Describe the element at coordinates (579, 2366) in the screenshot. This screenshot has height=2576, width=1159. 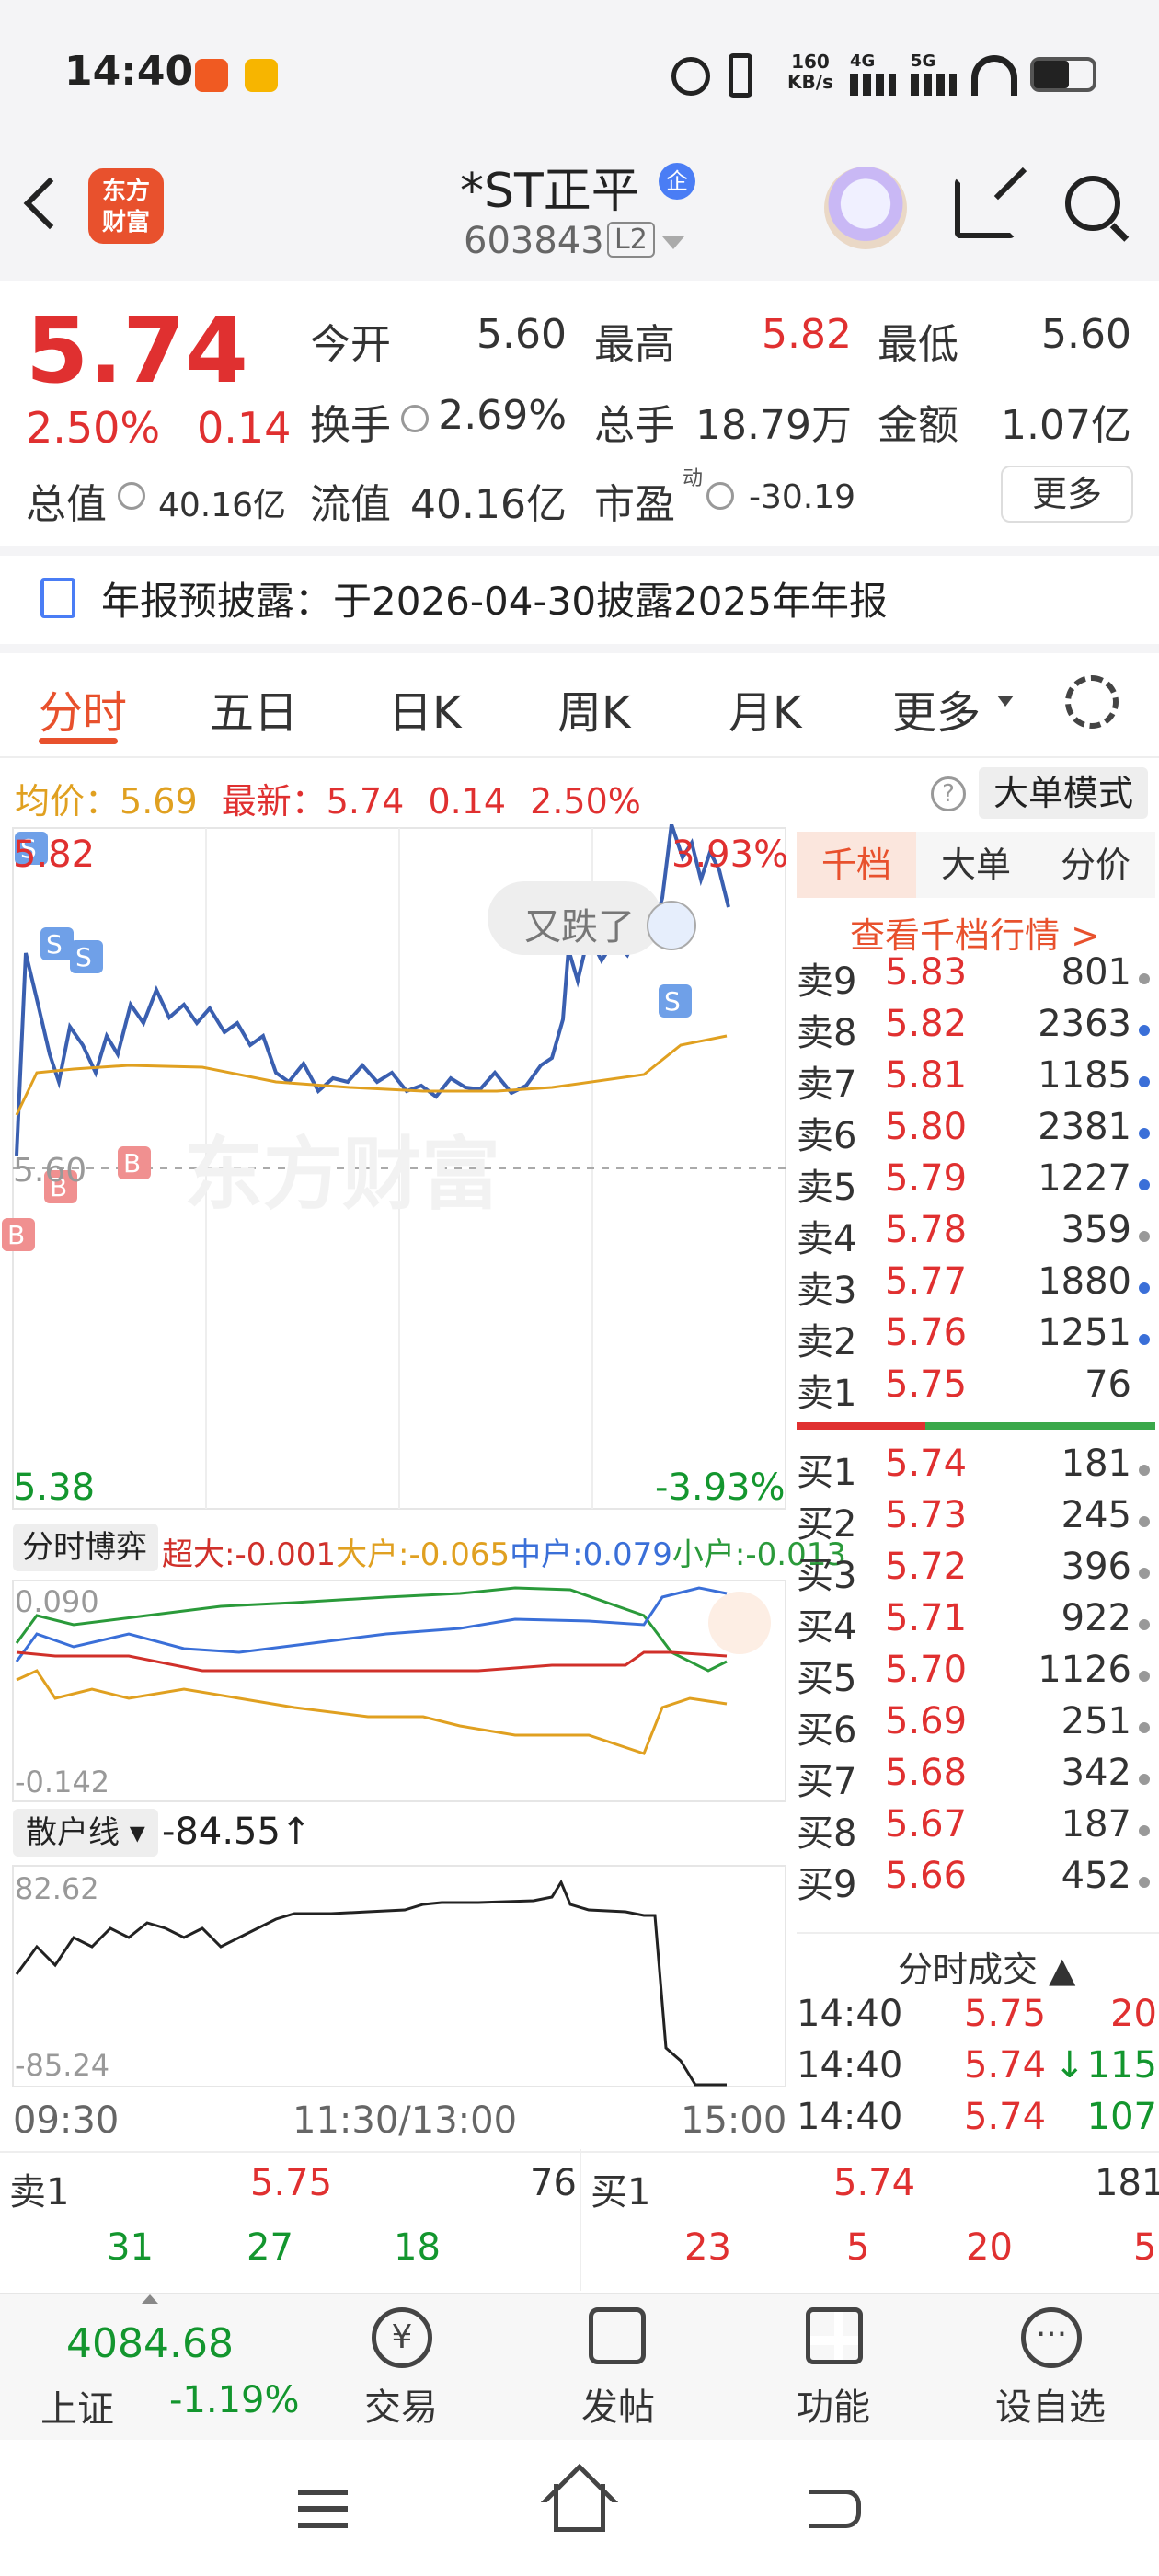
I see `bottom-nav` at that location.